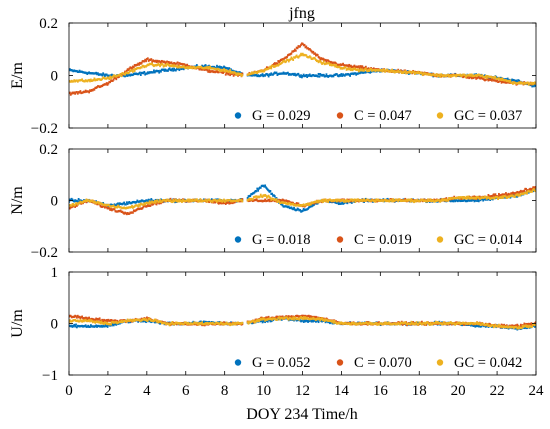 This screenshot has width=550, height=429. What do you see at coordinates (225, 391) in the screenshot?
I see `x-tick-label: 8` at bounding box center [225, 391].